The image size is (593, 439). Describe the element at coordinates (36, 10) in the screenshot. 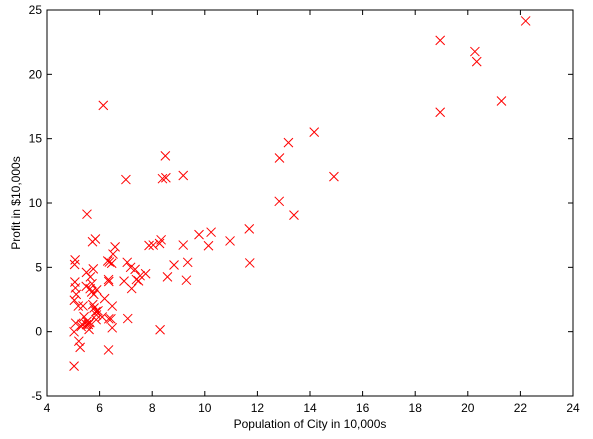

I see `y-tick-label: 25` at that location.